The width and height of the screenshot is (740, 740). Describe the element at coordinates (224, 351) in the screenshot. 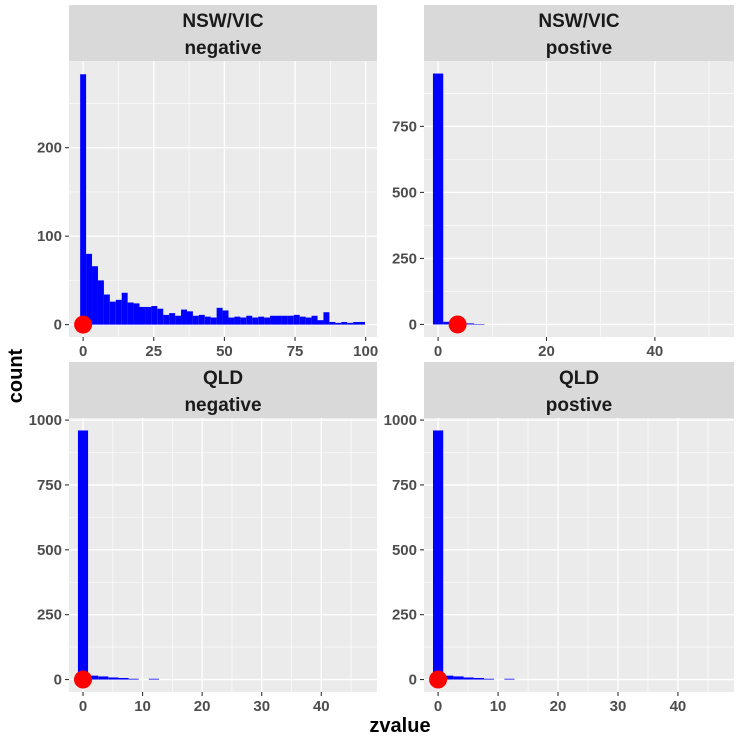

I see `x-tick-label: 50` at that location.